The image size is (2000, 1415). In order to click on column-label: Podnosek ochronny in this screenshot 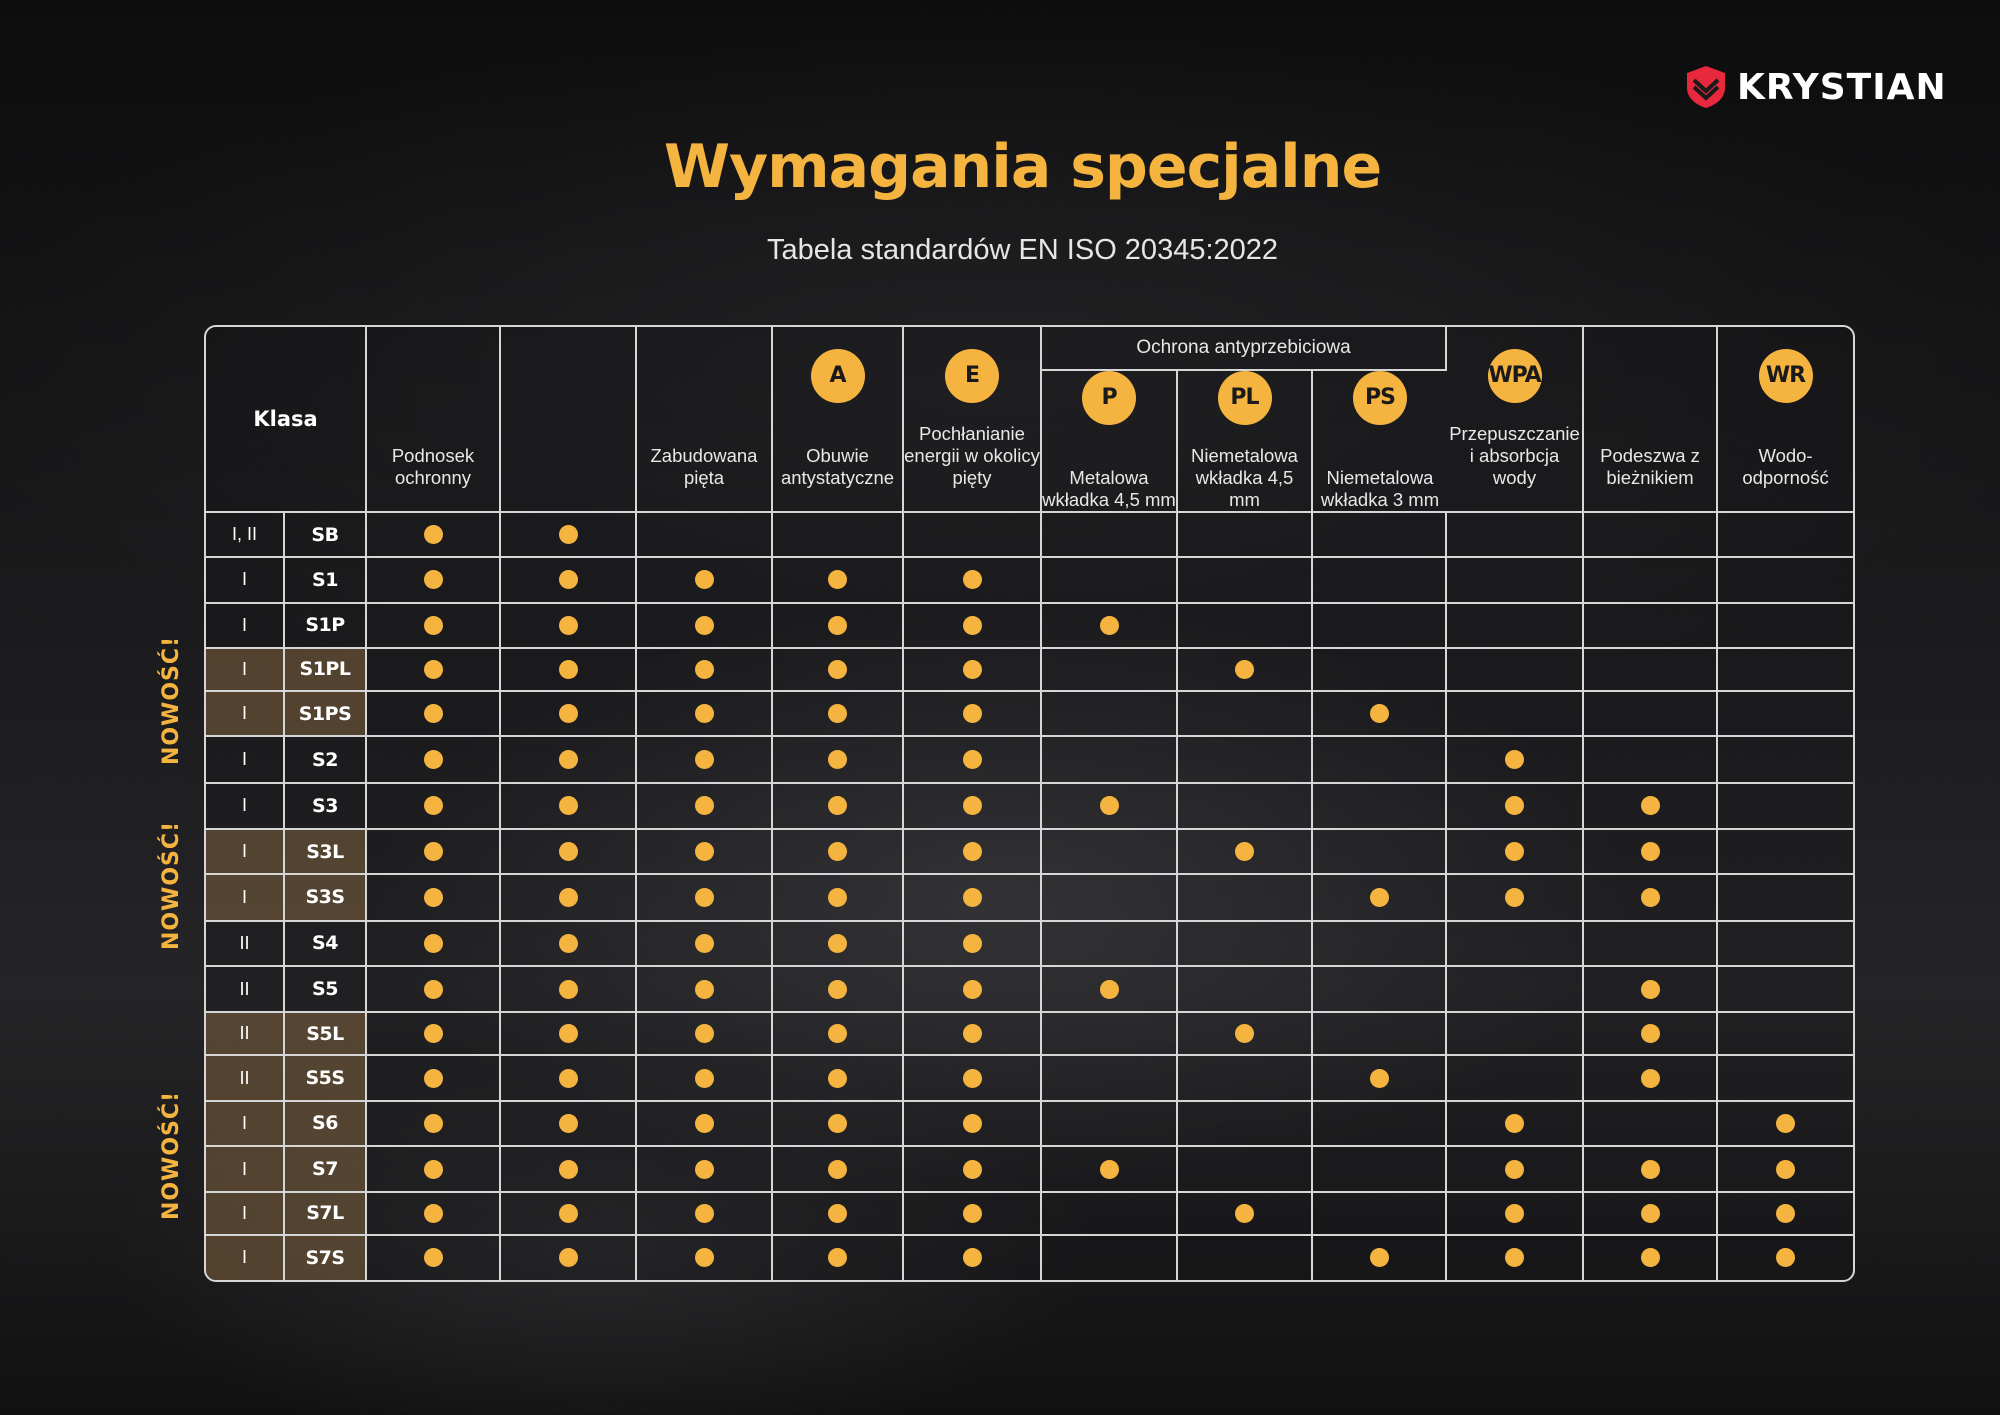, I will do `click(433, 466)`.